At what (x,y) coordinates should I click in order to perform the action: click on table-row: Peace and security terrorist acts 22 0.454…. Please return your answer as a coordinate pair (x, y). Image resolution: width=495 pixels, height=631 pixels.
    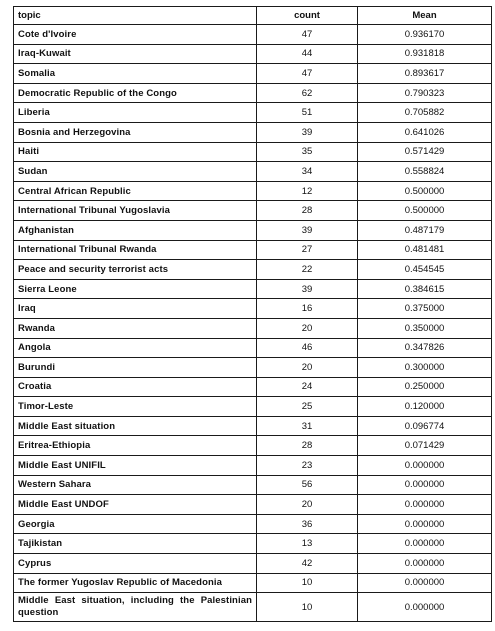
    Looking at the image, I should click on (252, 269).